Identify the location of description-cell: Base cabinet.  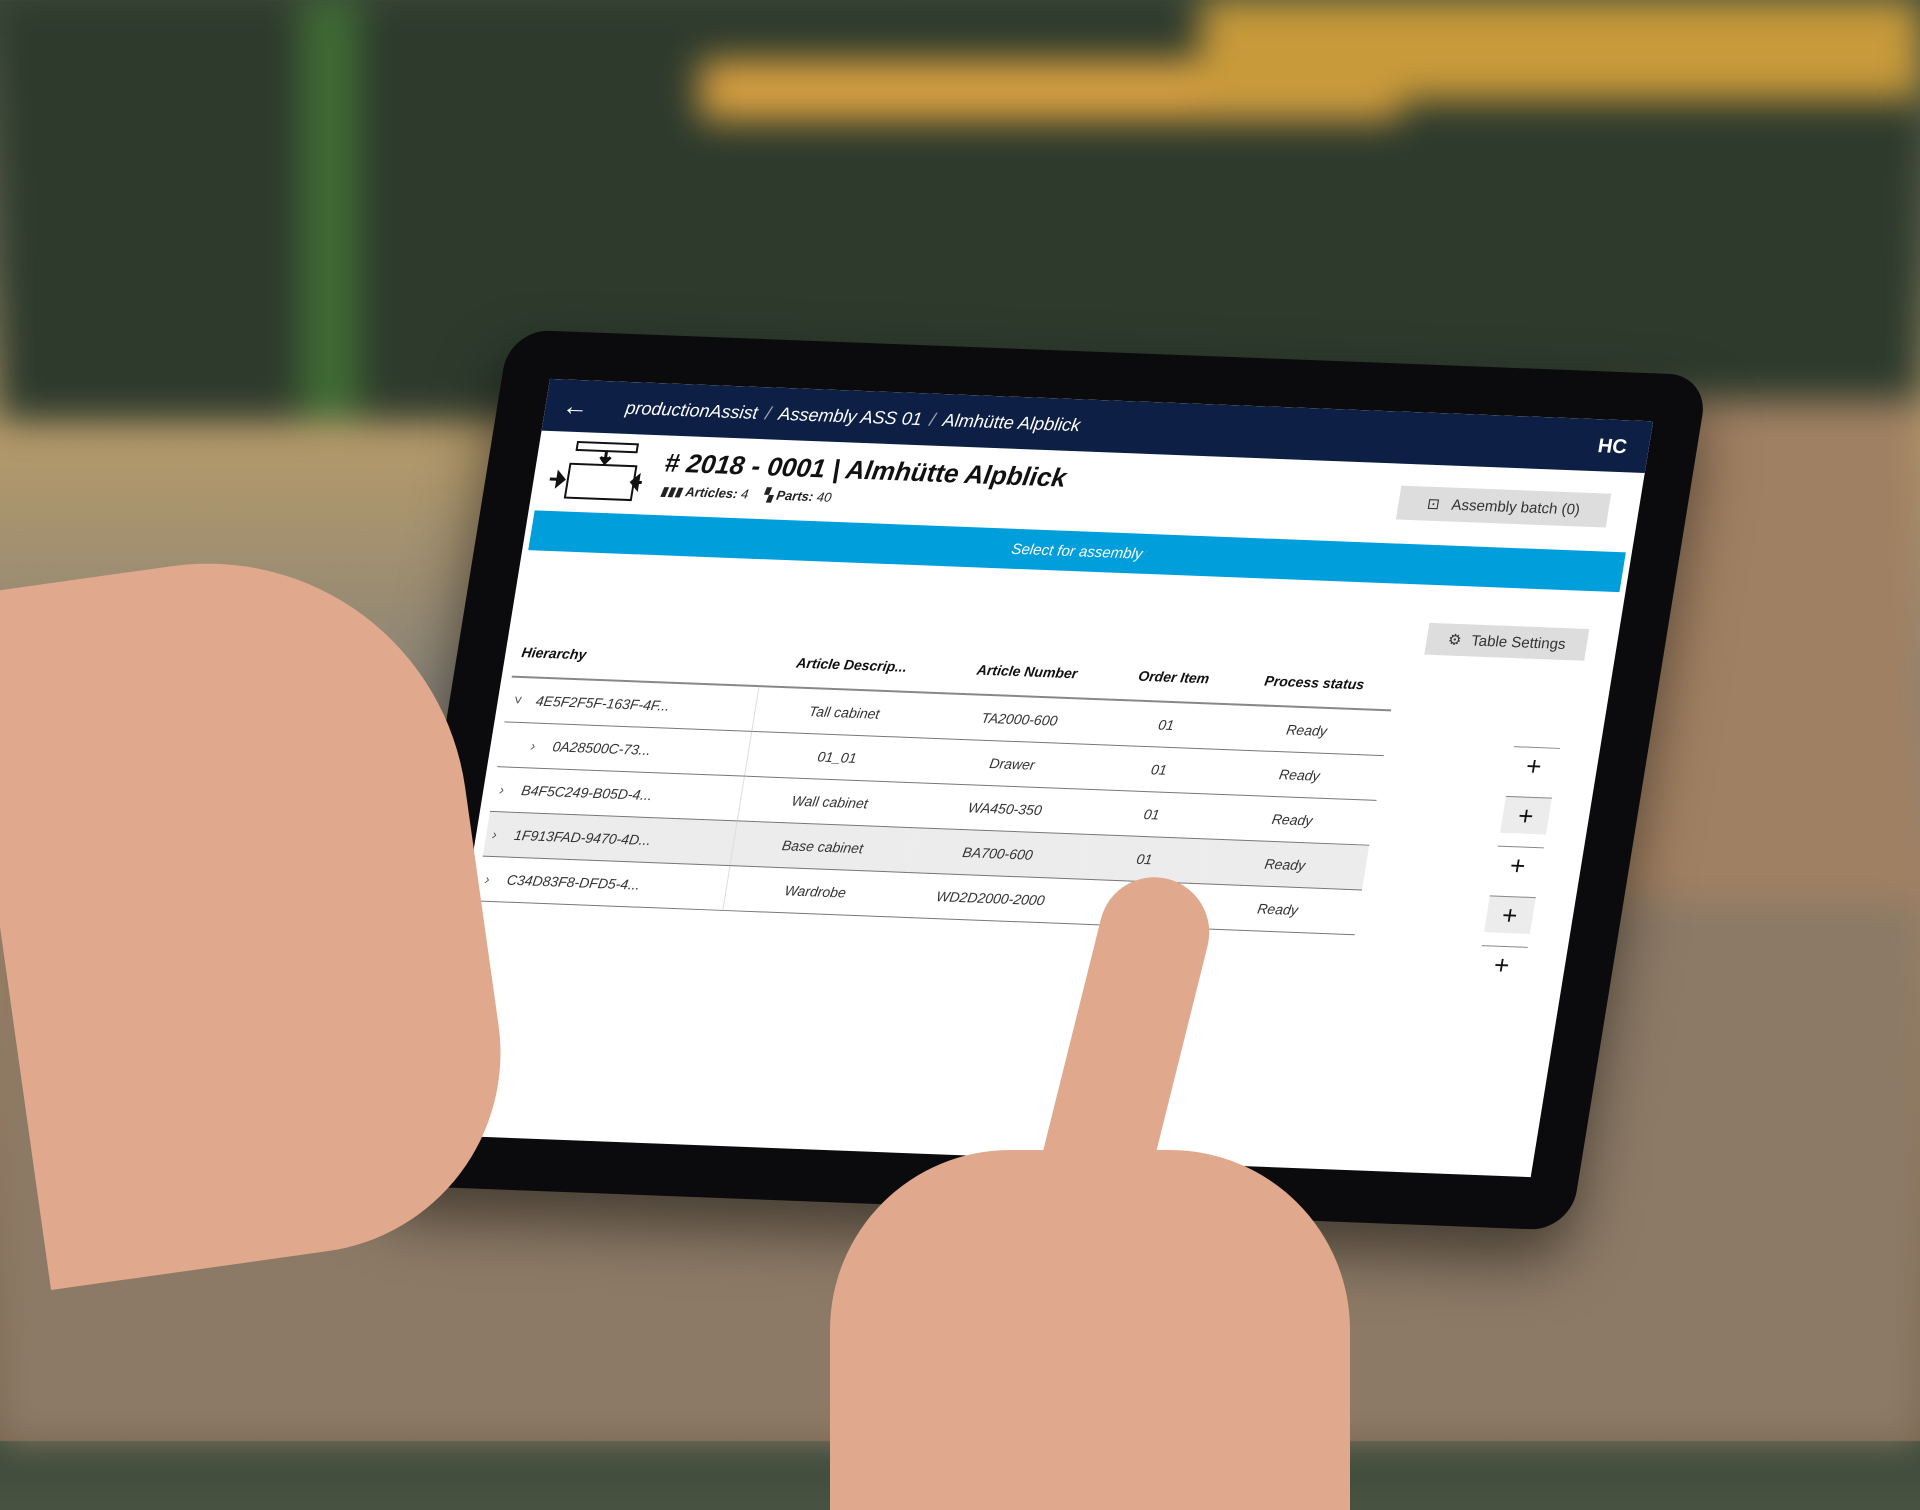
(822, 846).